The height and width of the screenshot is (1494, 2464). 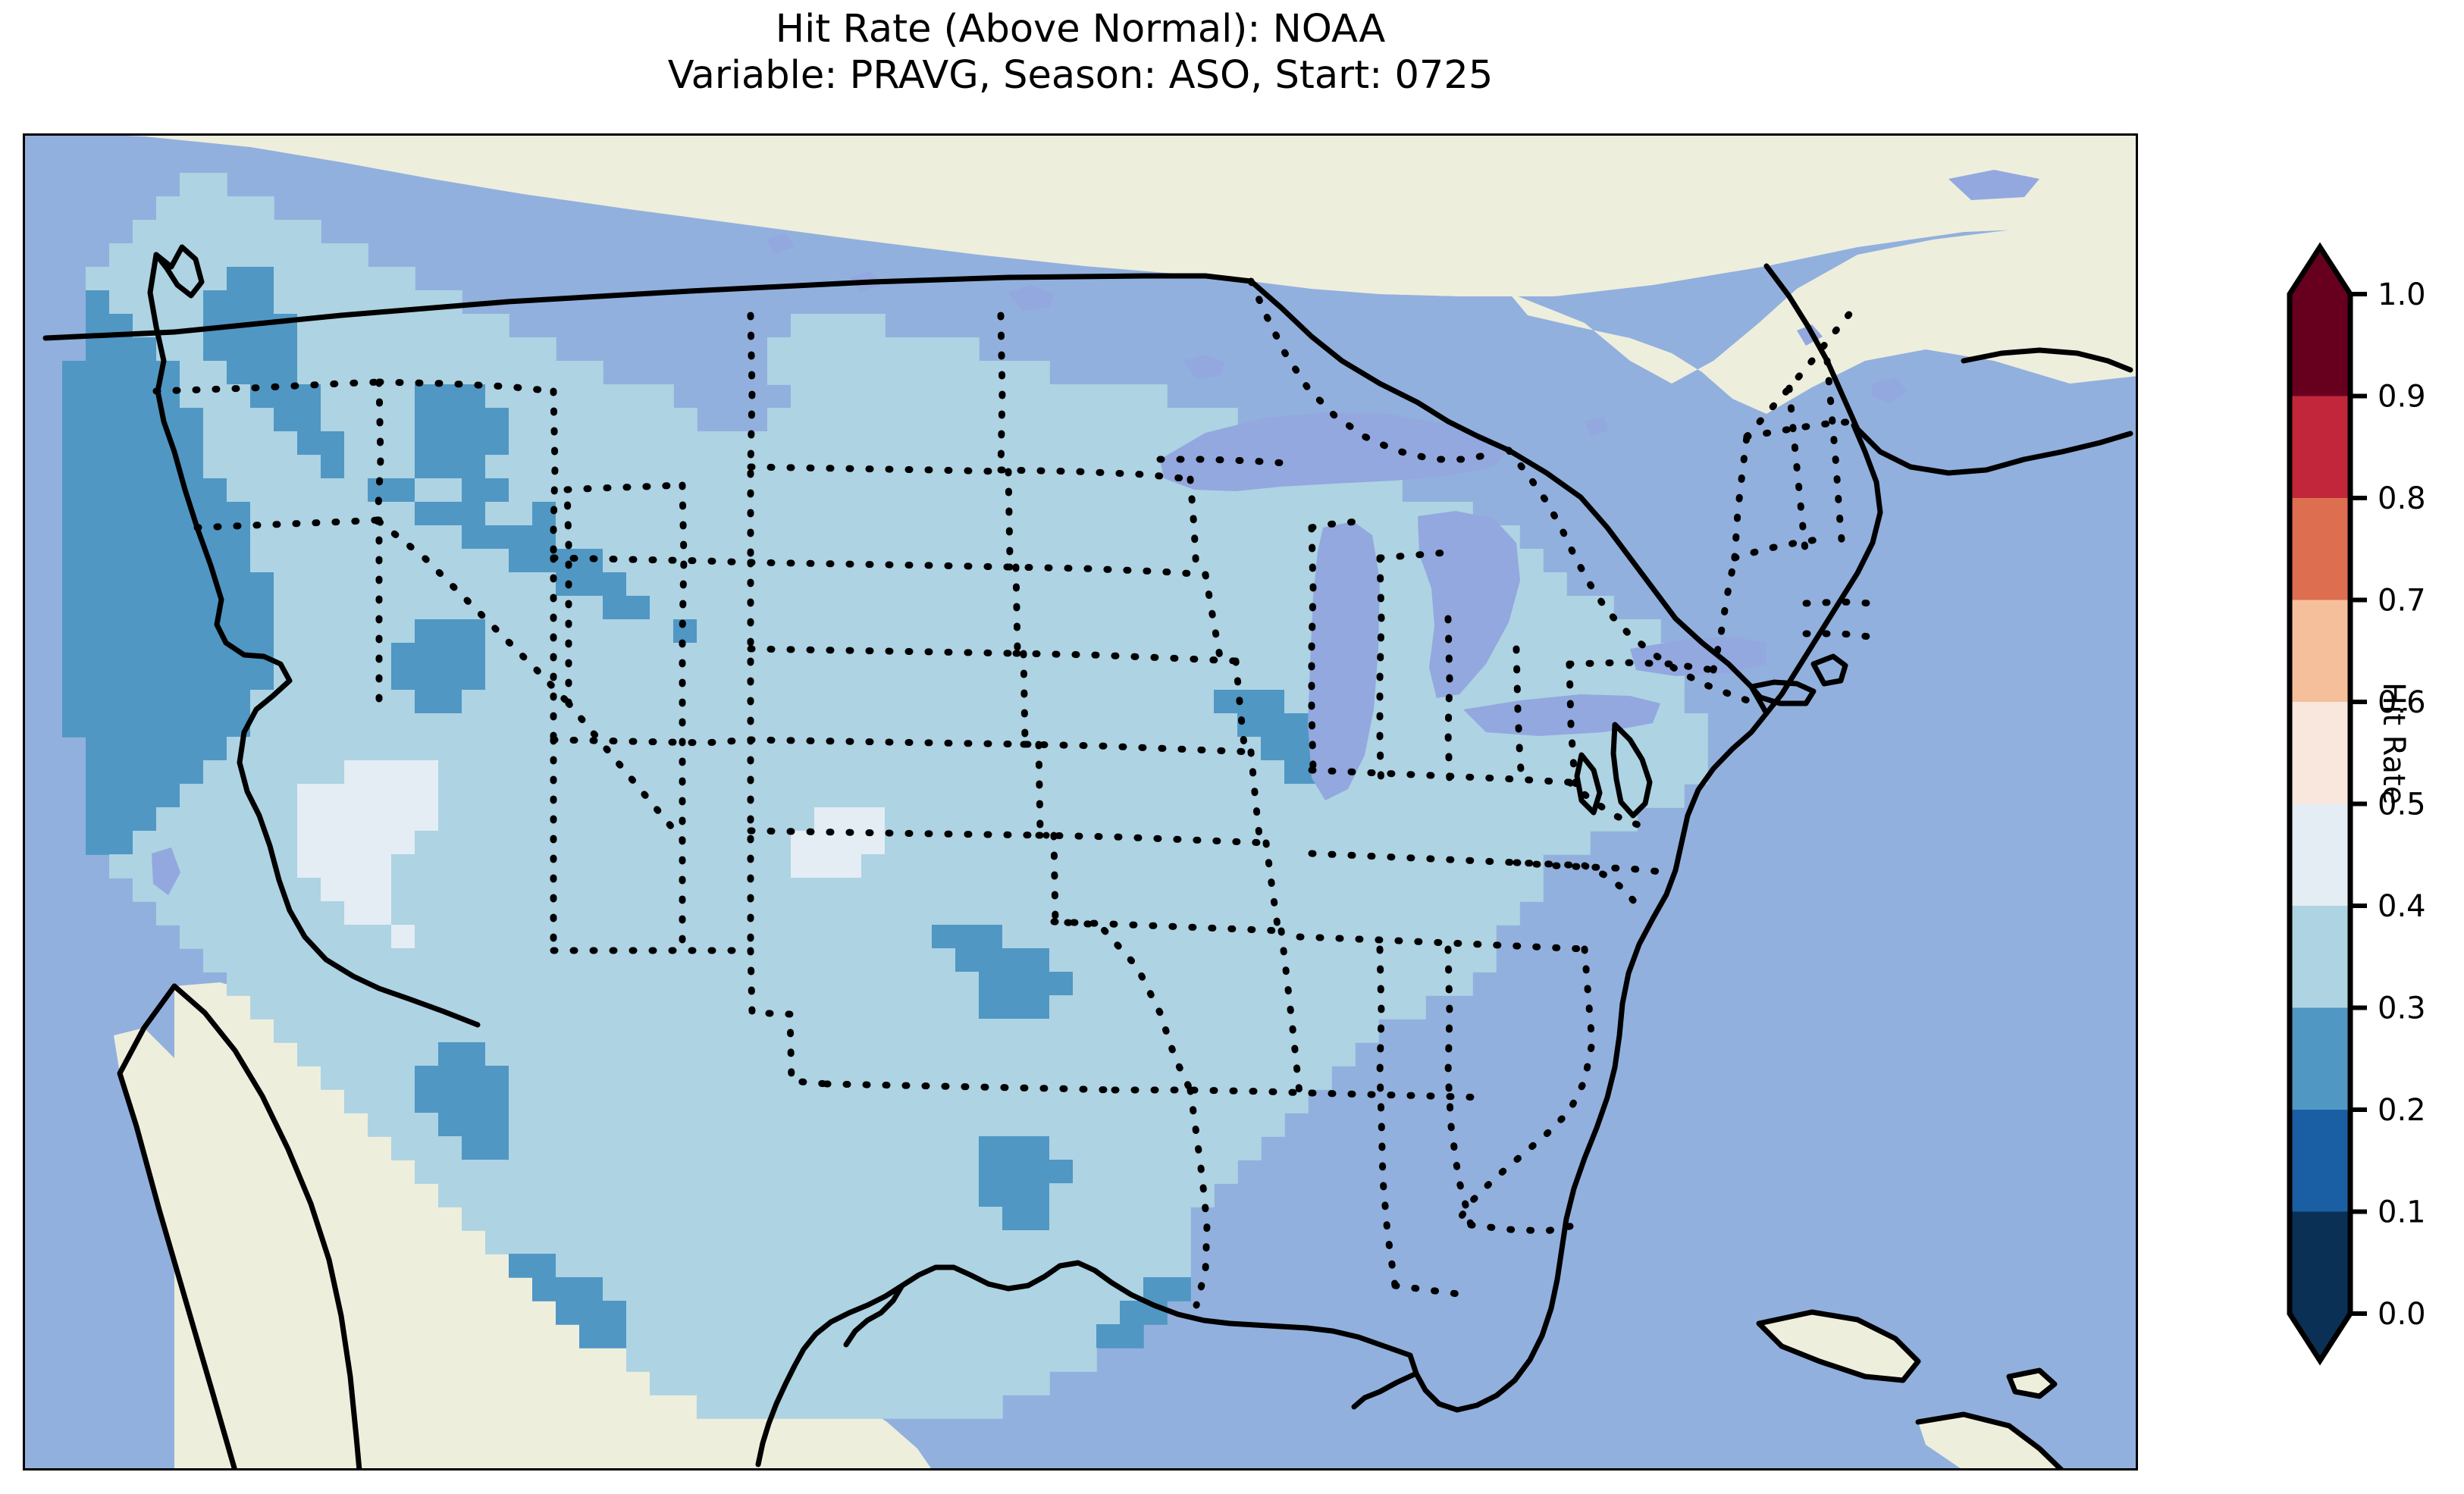 What do you see at coordinates (2394, 743) in the screenshot?
I see `colorbar-axis-label: Hit Rate` at bounding box center [2394, 743].